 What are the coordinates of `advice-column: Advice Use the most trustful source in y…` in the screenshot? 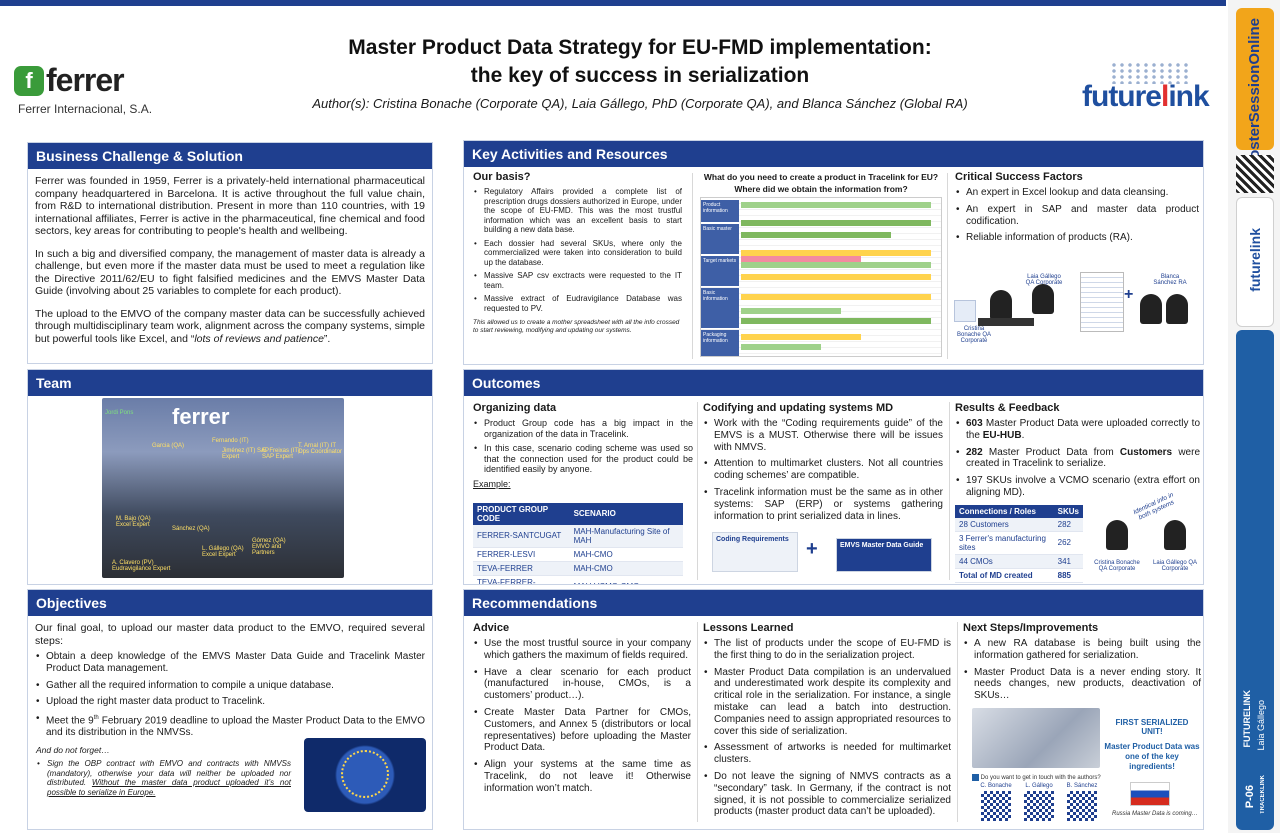 It's located at (582, 711).